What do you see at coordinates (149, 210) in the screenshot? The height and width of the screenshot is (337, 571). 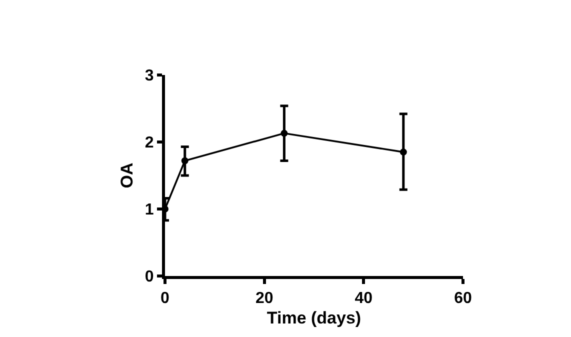 I see `y-tick-label: 1` at bounding box center [149, 210].